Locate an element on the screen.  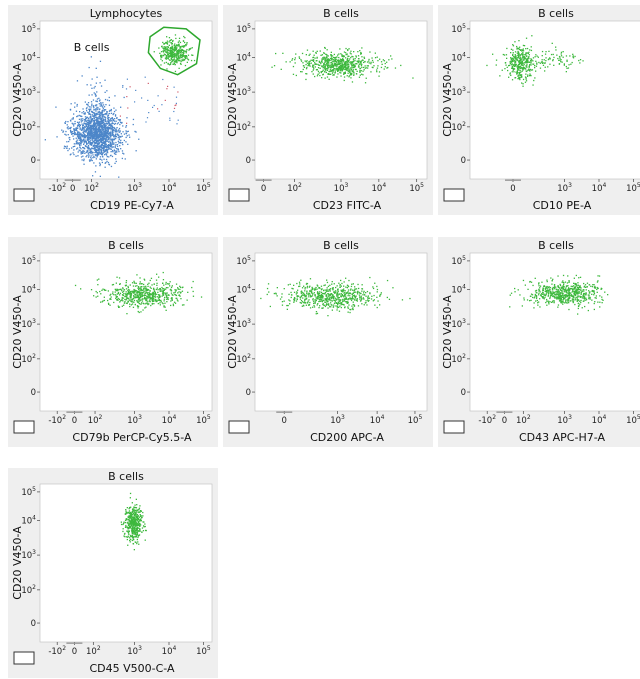
b-cells-gate is located at coordinates (174, 51).